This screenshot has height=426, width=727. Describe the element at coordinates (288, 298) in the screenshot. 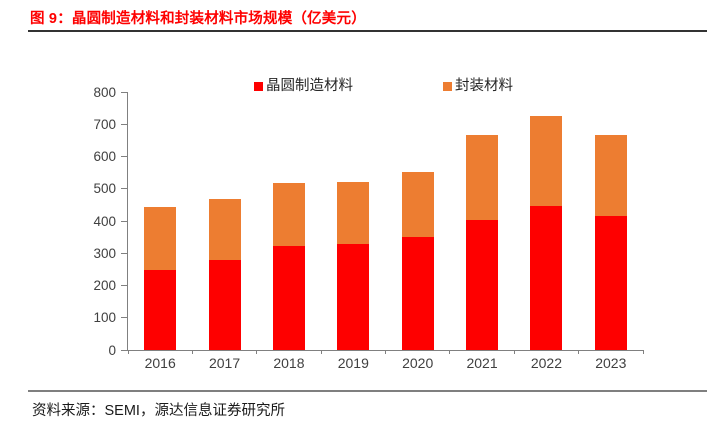

I see `bar-2018-wafer` at that location.